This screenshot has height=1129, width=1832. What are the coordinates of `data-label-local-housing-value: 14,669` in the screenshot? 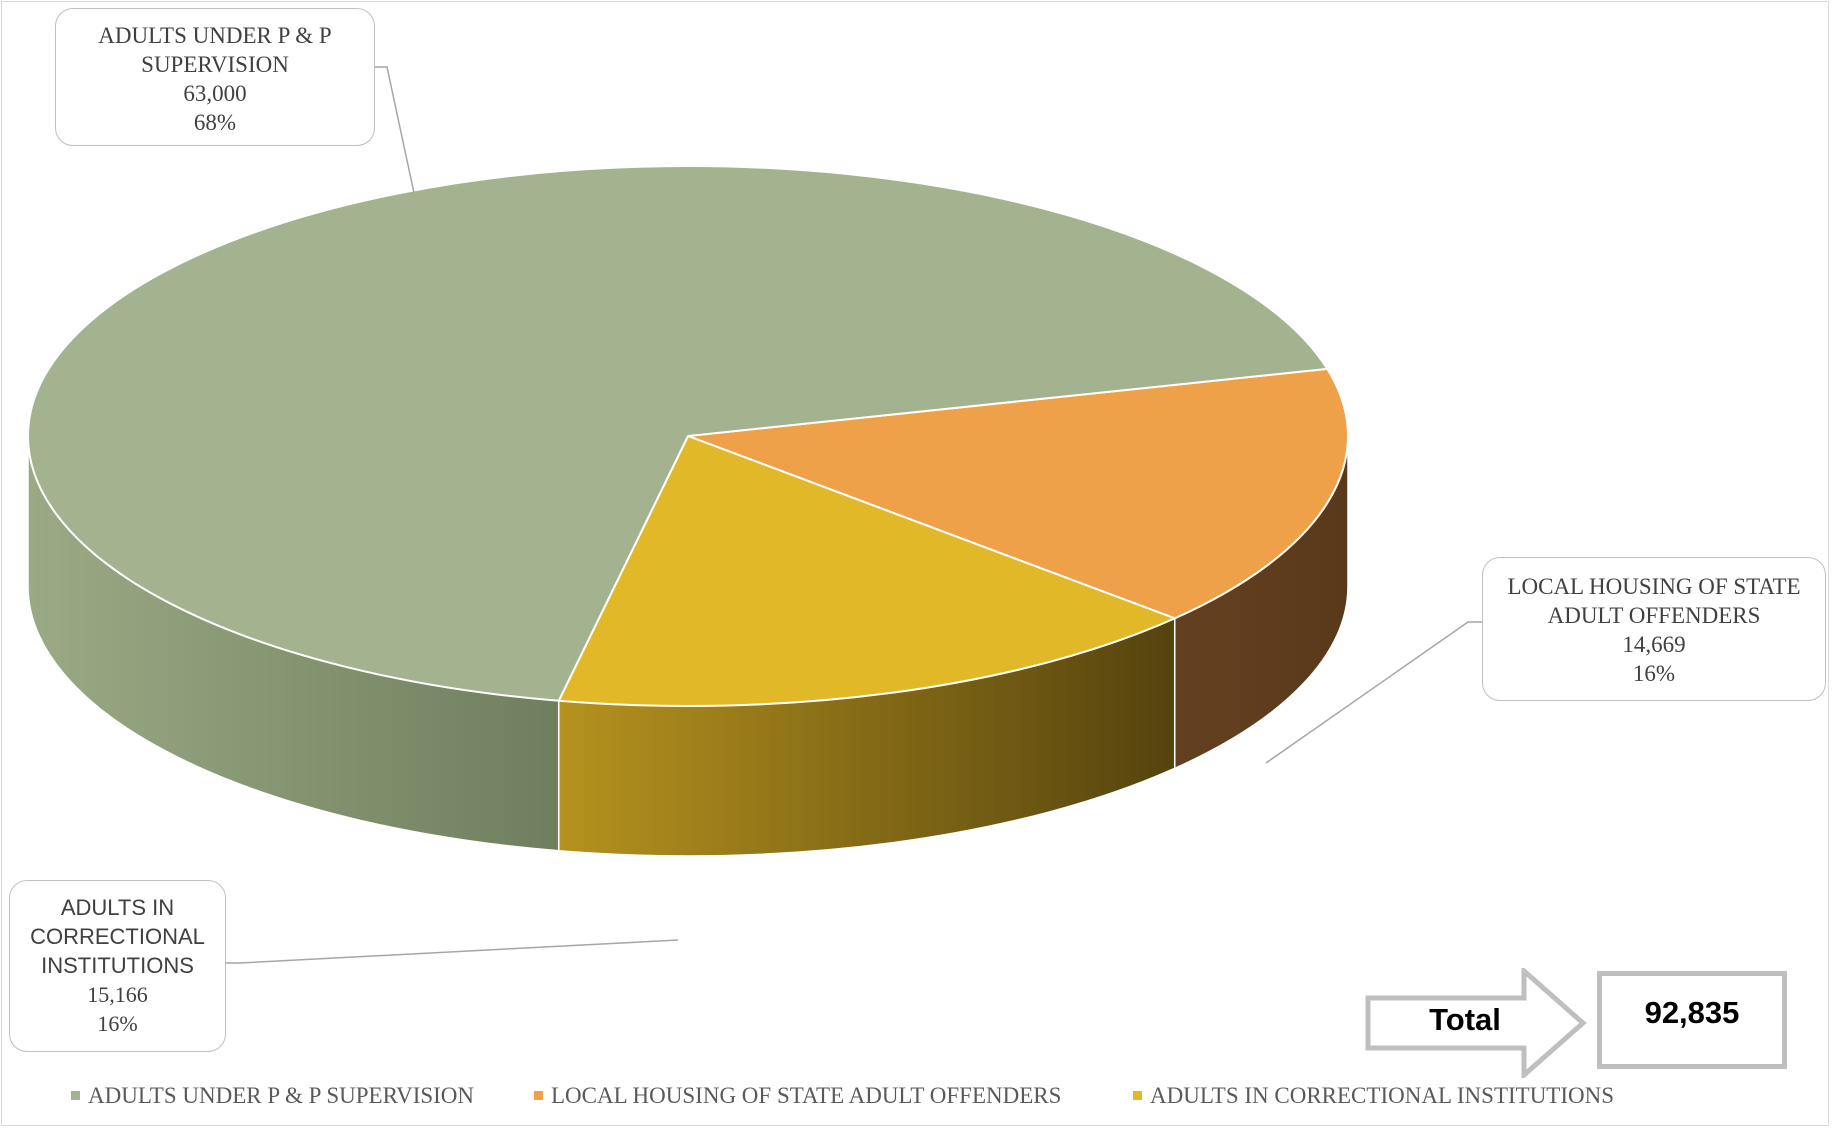 It's located at (1654, 644).